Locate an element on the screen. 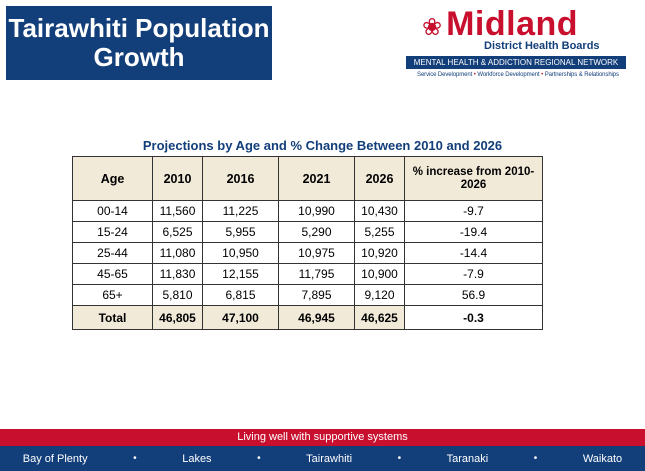 The height and width of the screenshot is (471, 645). table-cell: -9.7 is located at coordinates (473, 211).